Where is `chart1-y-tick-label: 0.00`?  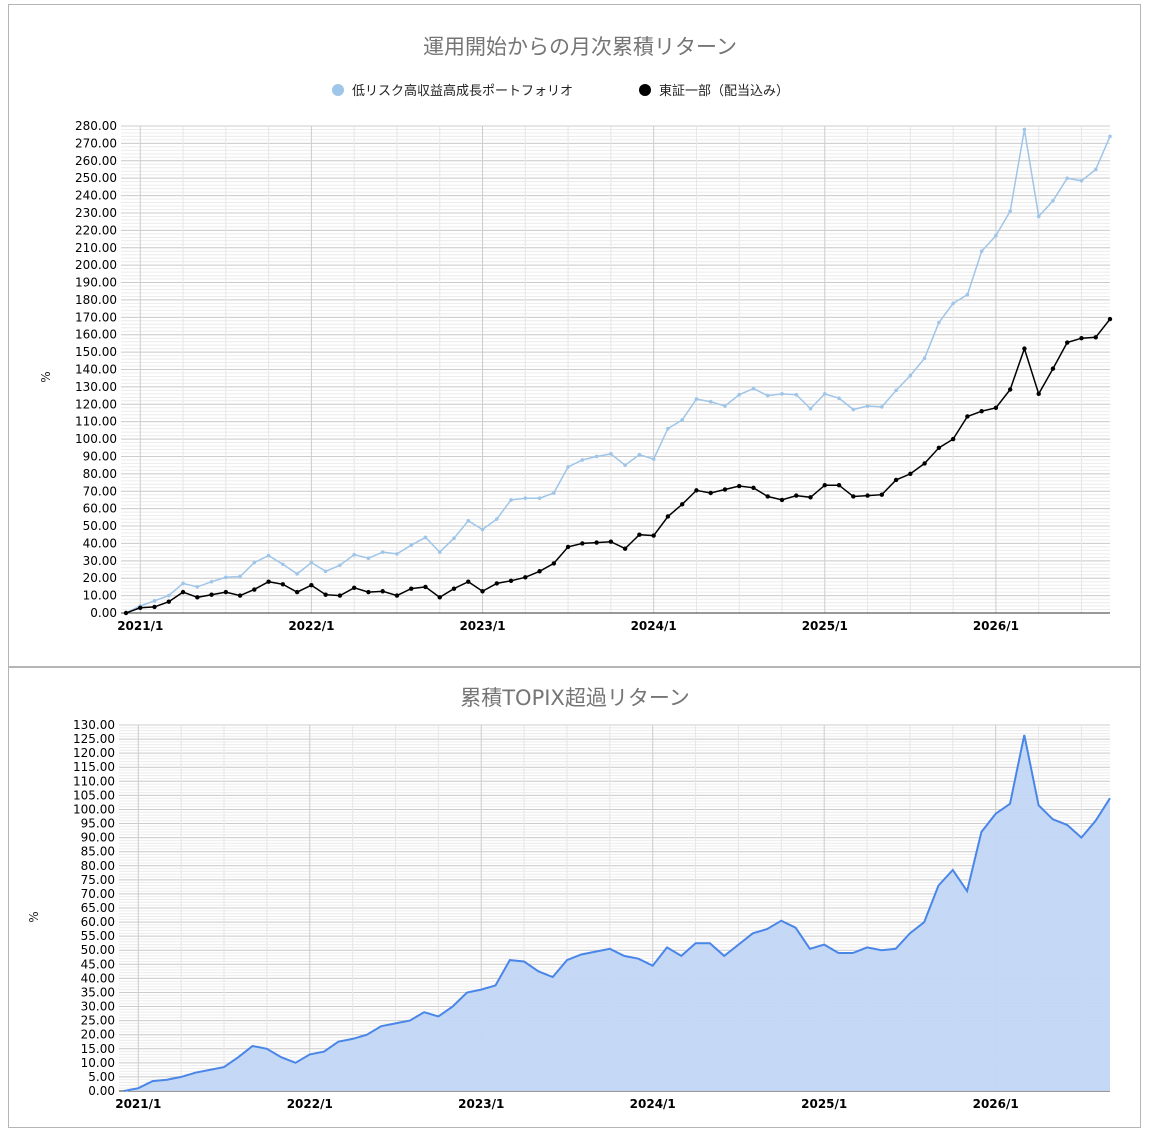
chart1-y-tick-label: 0.00 is located at coordinates (103, 613).